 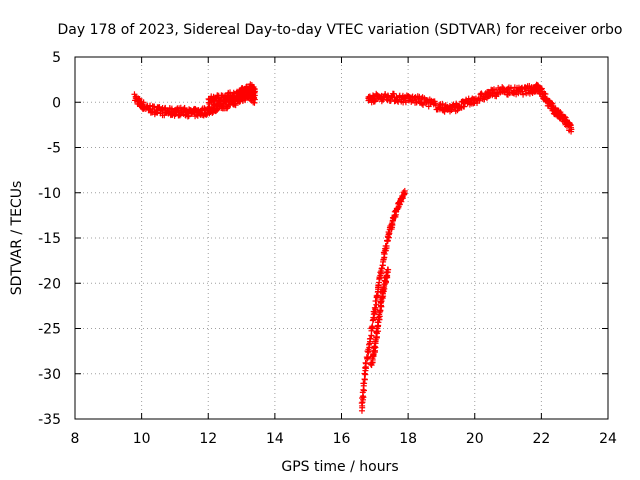 What do you see at coordinates (208, 439) in the screenshot?
I see `x-tick-label: 12` at bounding box center [208, 439].